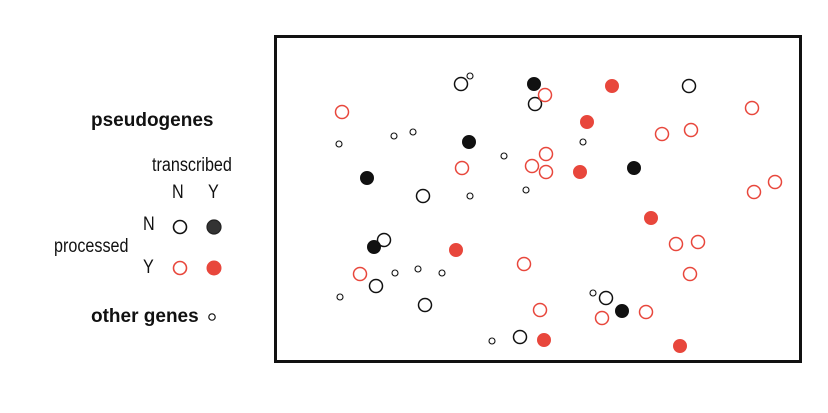  I want to click on legend-marker-nn, so click(180, 227).